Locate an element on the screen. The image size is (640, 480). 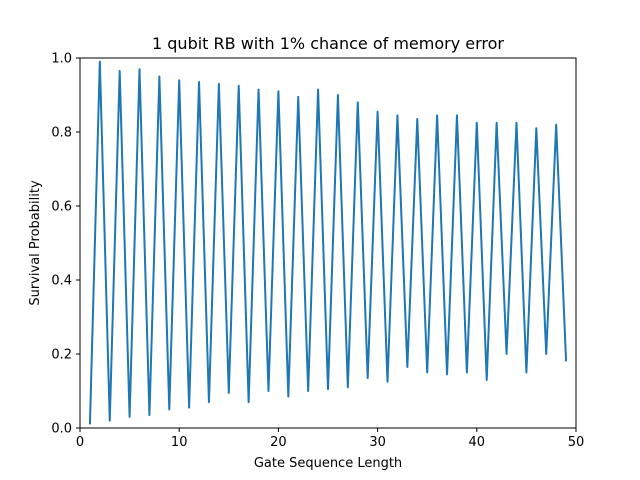
y-tick-label: 0.0 is located at coordinates (61, 429).